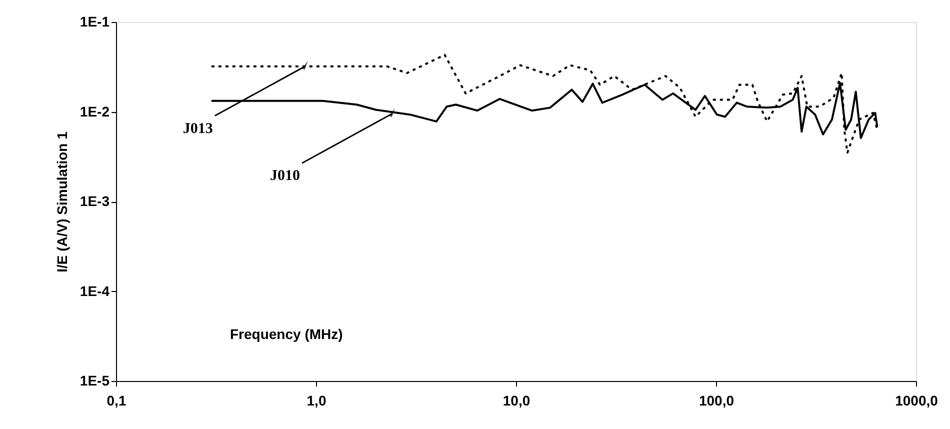 The height and width of the screenshot is (429, 950). What do you see at coordinates (916, 400) in the screenshot?
I see `x-tick-label: 1000,0` at bounding box center [916, 400].